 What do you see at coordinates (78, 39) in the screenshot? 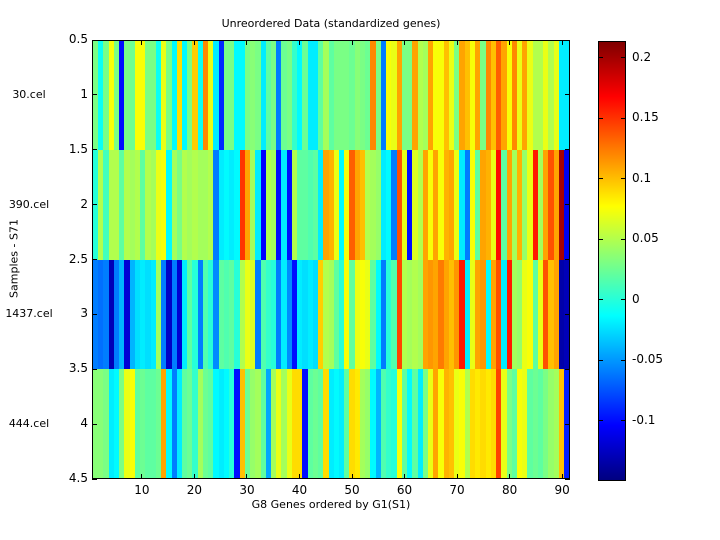
I see `y-axis-tick-label: 0.5` at bounding box center [78, 39].